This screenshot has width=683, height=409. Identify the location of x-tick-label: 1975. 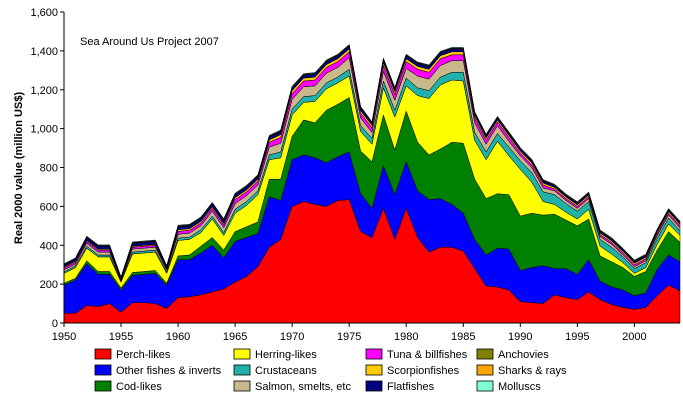
(349, 337).